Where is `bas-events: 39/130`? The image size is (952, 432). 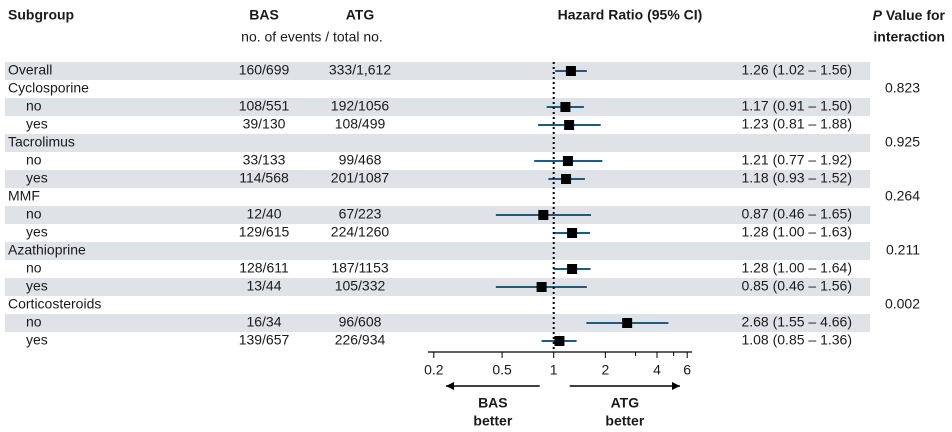 bas-events: 39/130 is located at coordinates (264, 124).